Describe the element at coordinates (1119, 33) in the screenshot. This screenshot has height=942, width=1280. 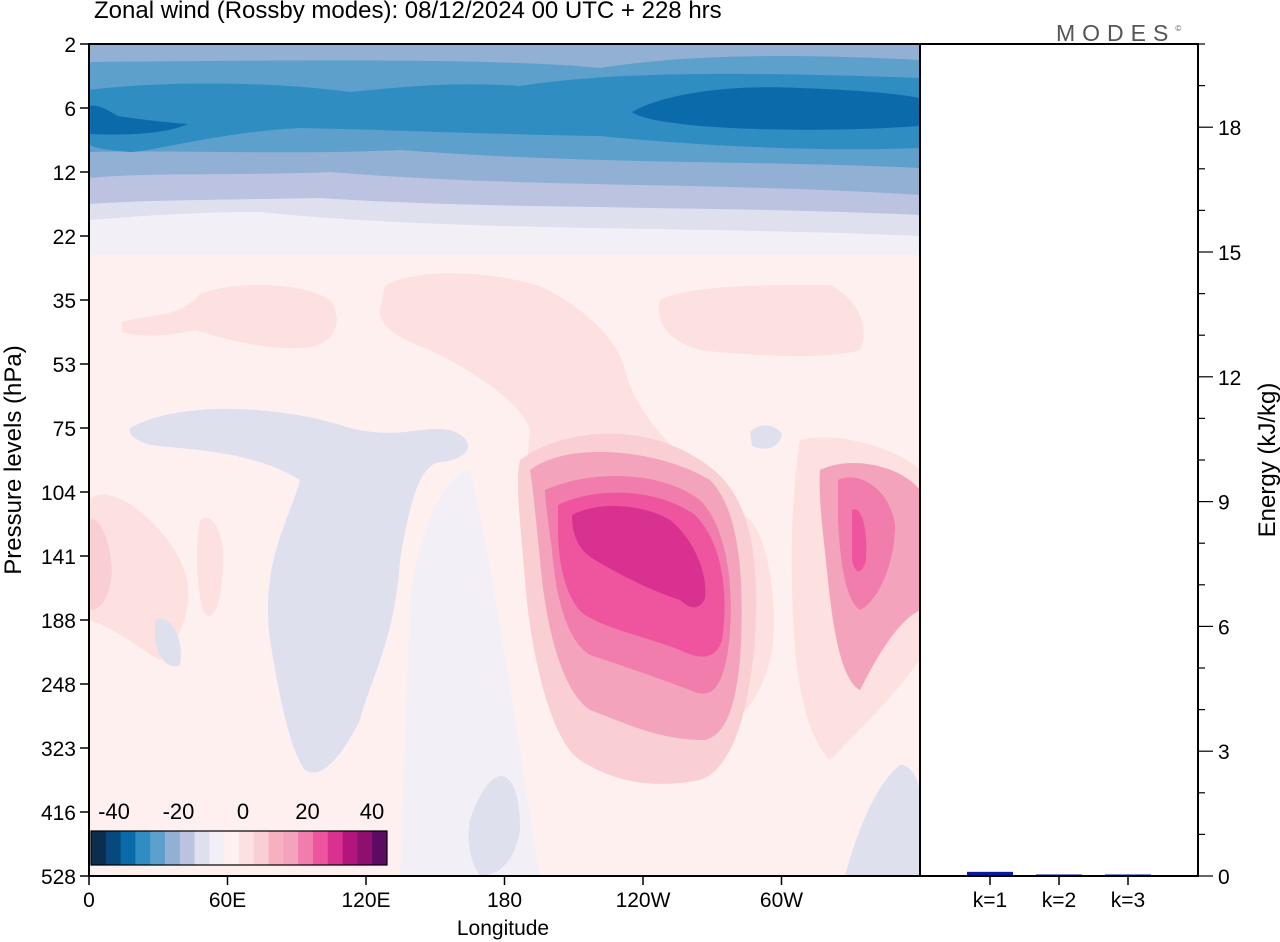
I see `modes-logo: MODES©` at that location.